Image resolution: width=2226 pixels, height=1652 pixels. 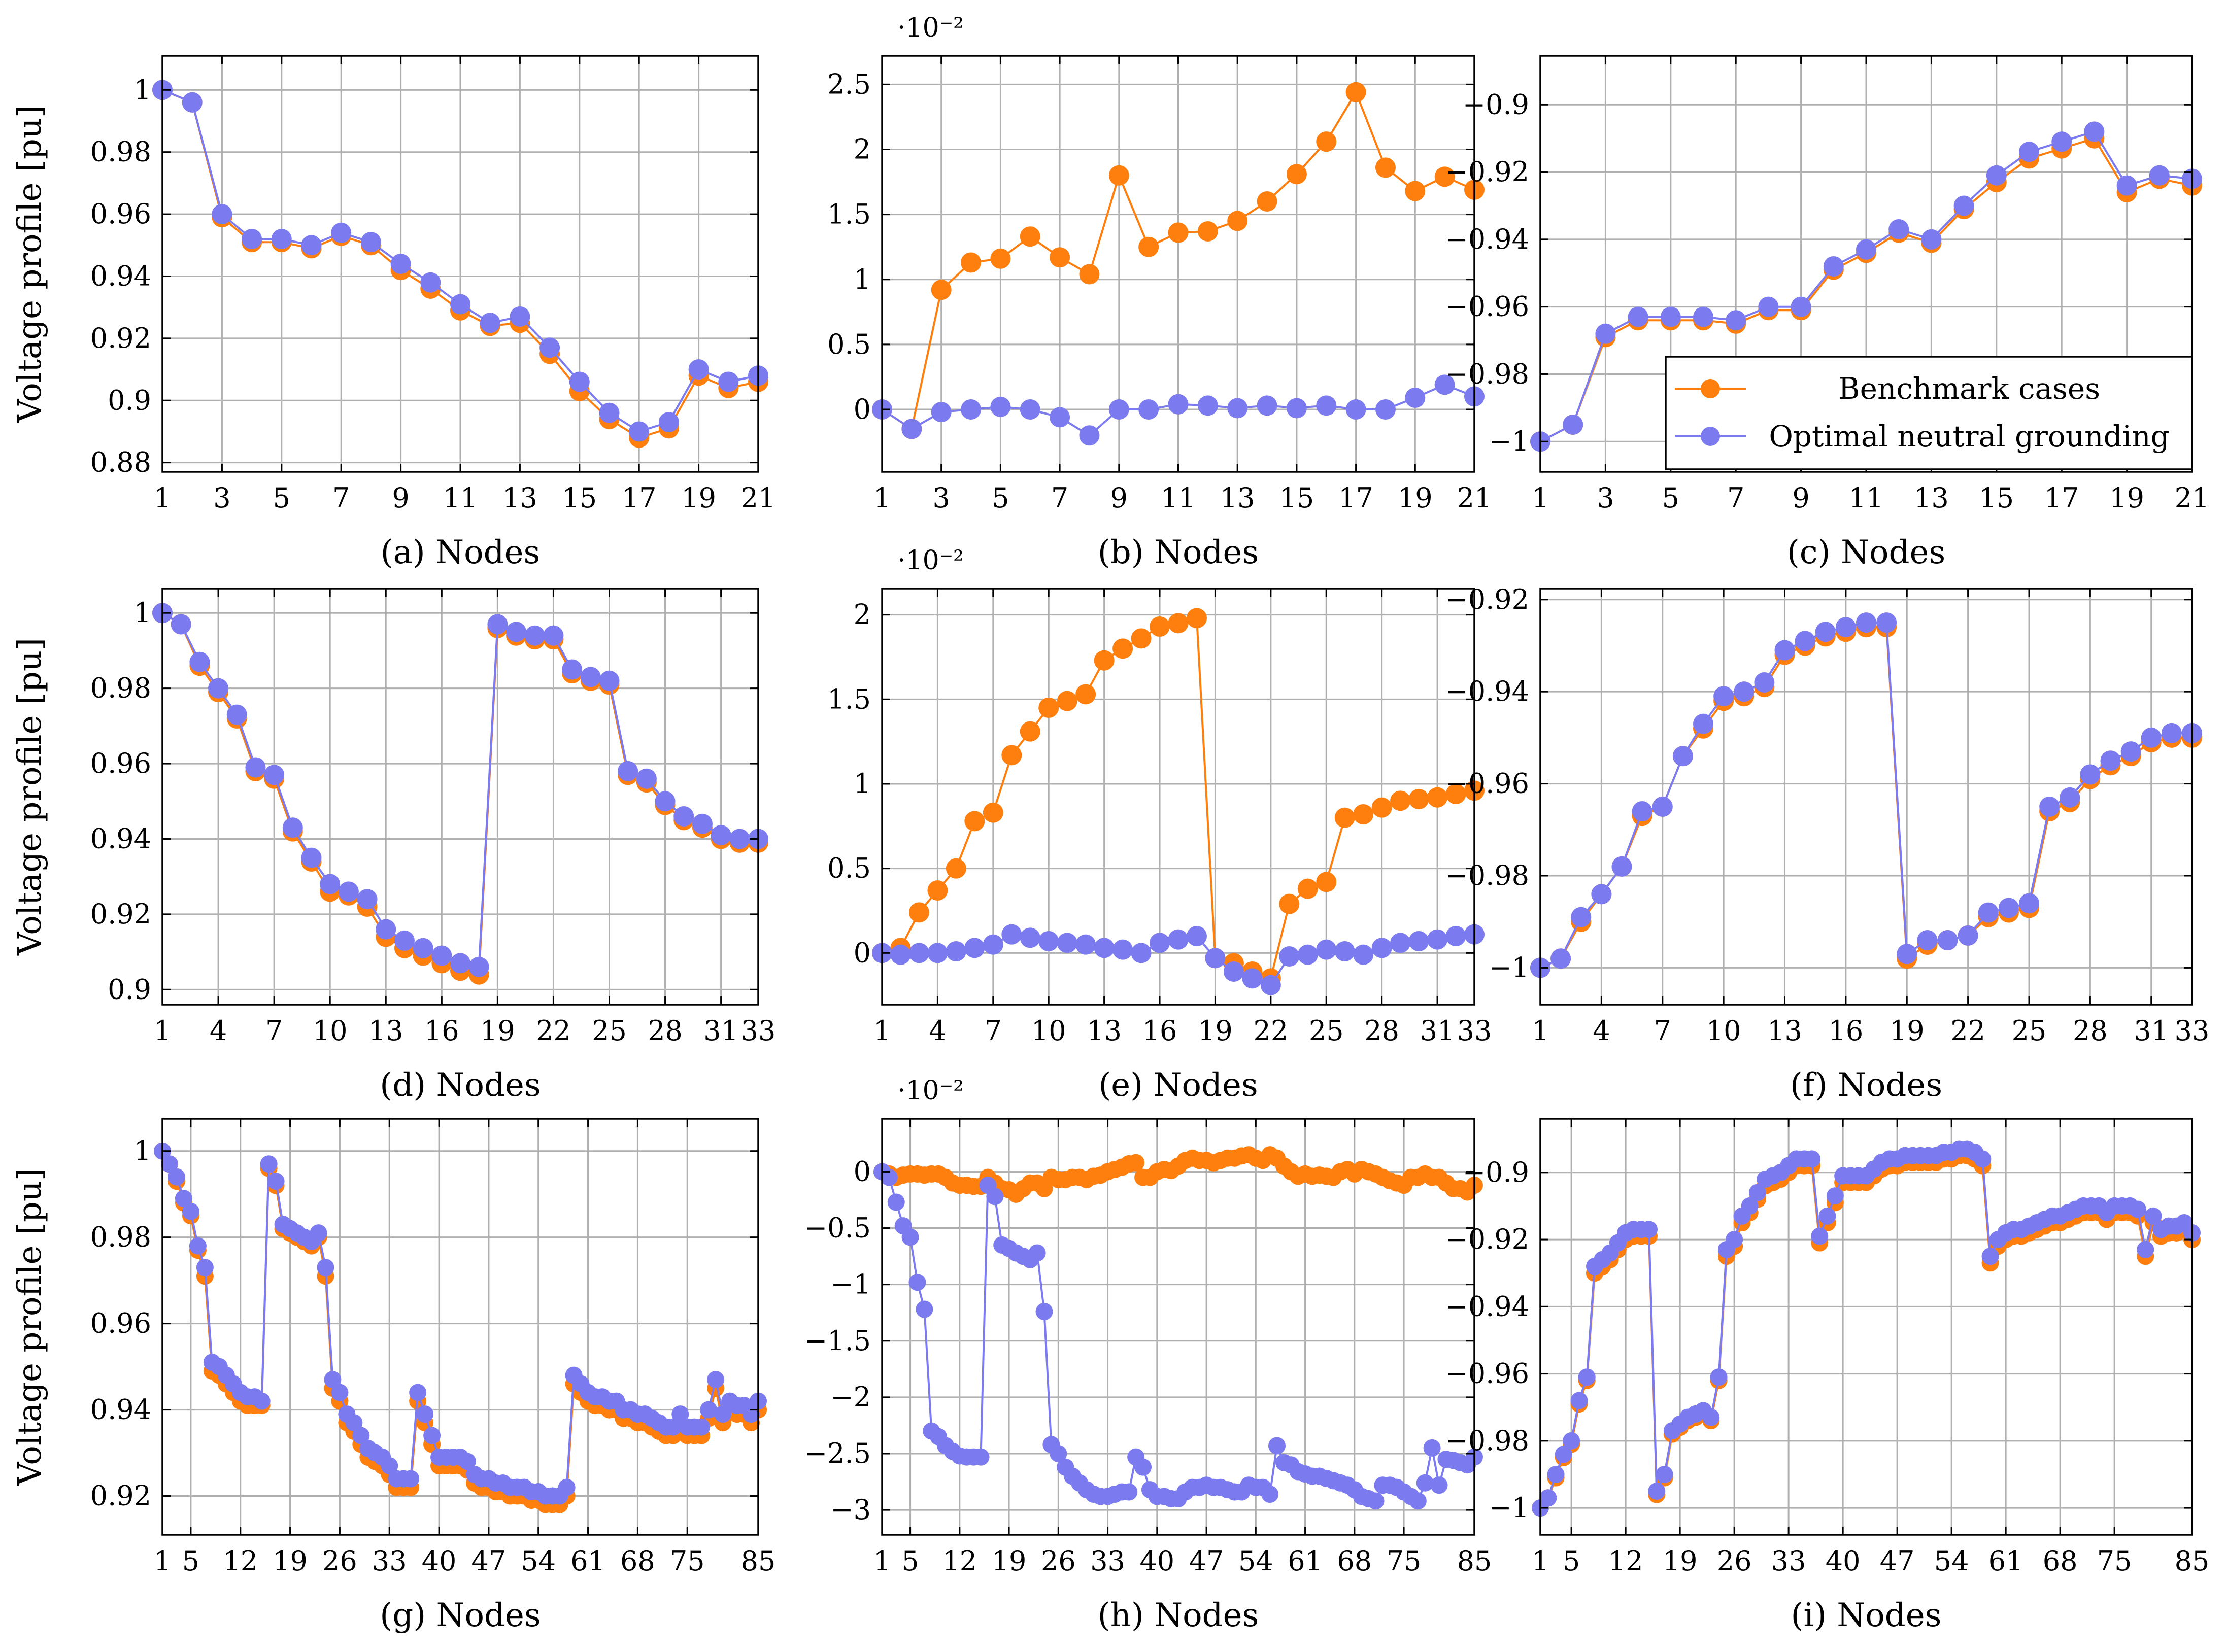 I want to click on panel-caption: (c) Nodes, so click(x=1866, y=552).